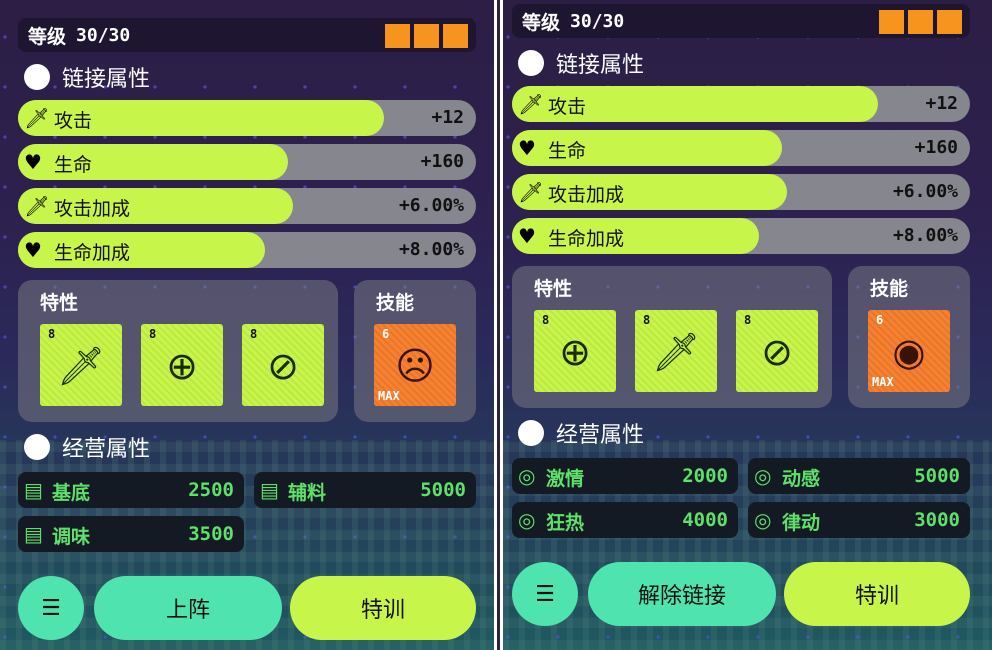 The width and height of the screenshot is (992, 650). Describe the element at coordinates (597, 21) in the screenshot. I see `level-value: 30/30` at that location.